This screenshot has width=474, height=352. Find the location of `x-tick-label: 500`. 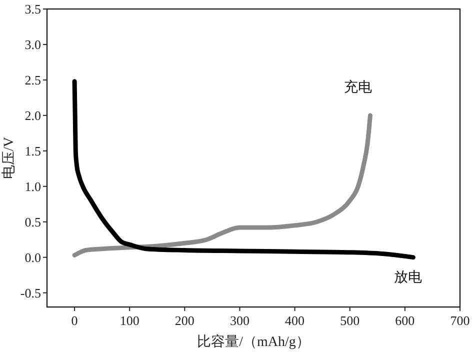

x-tick-label: 500 is located at coordinates (350, 320).